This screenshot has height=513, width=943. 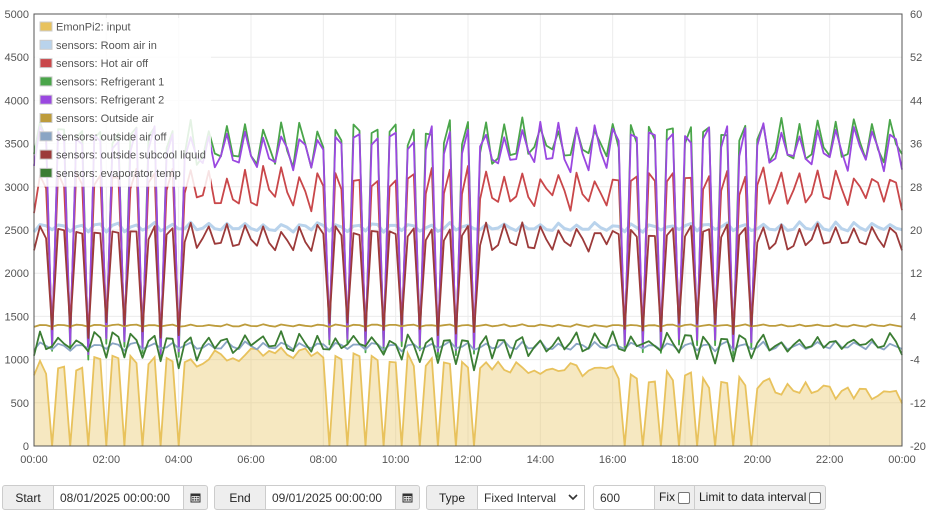 I want to click on start-calendar-button, so click(x=196, y=497).